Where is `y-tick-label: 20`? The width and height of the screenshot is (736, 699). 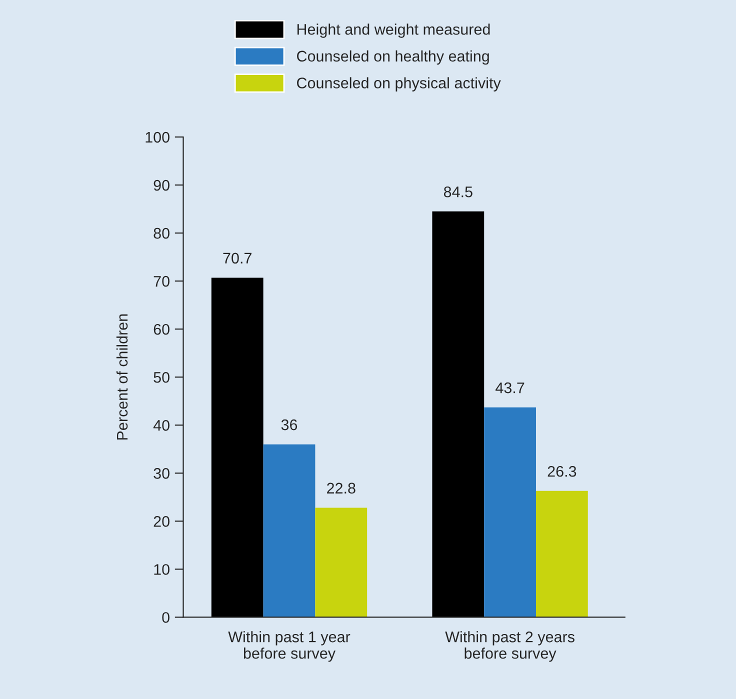
y-tick-label: 20 is located at coordinates (162, 521).